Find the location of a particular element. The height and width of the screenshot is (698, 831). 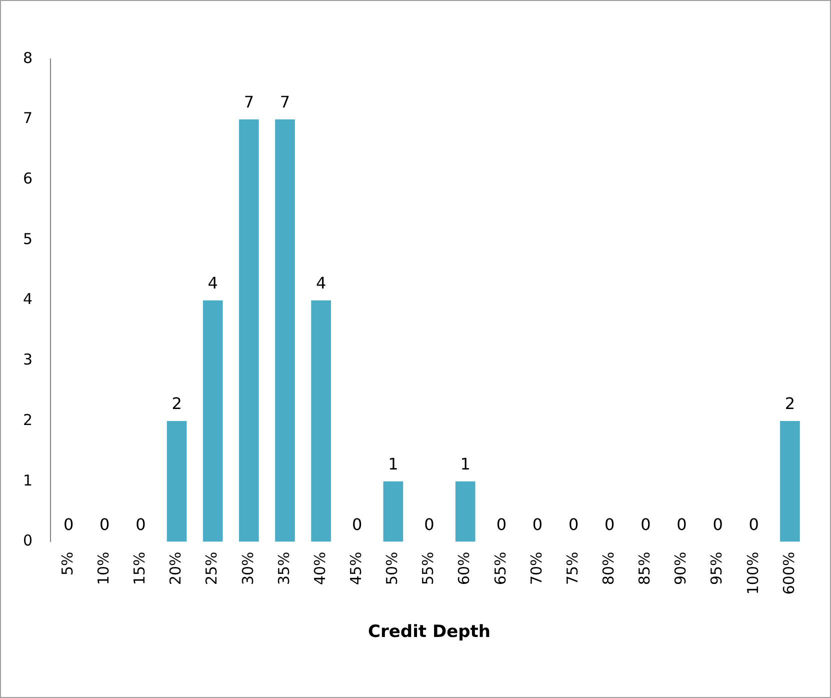

y-tick-label: 7 is located at coordinates (27, 118).